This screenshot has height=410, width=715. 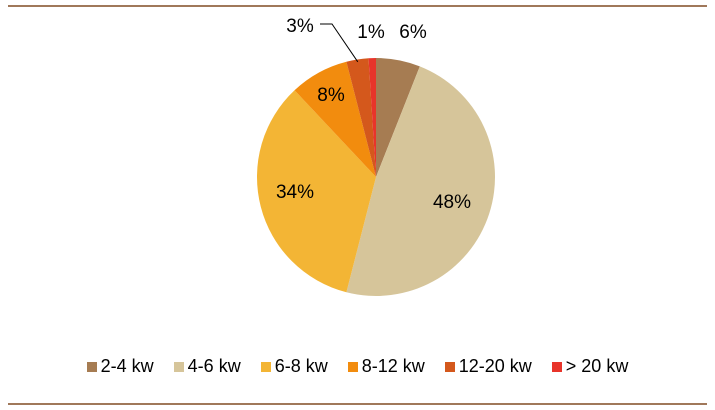 I want to click on legend-item-gt20kw: > 20 kw, so click(x=590, y=366).